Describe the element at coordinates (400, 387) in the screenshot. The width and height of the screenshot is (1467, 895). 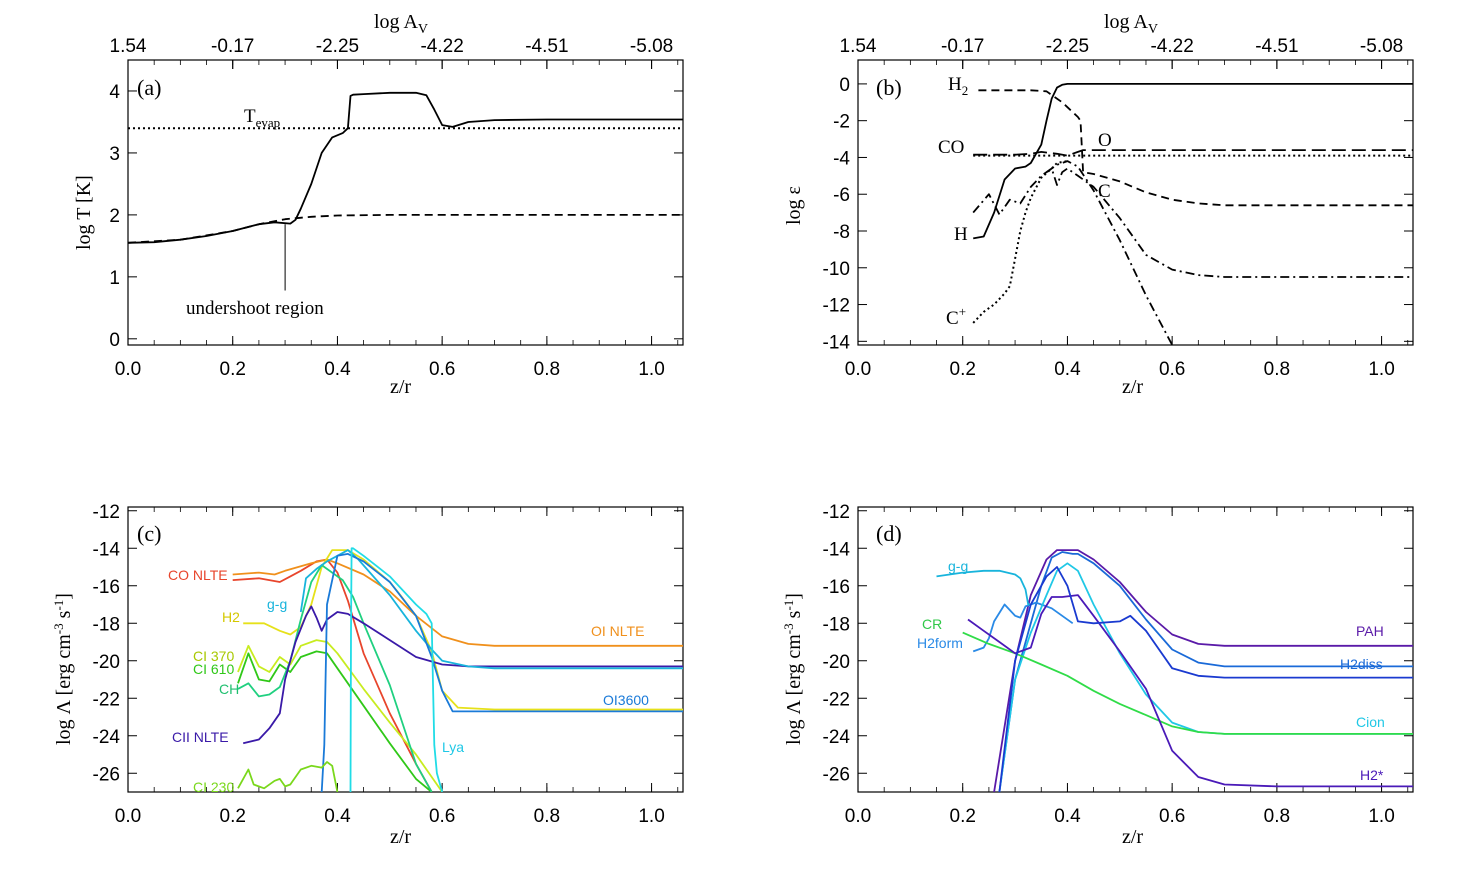
I see `panel-a-xlabel: z/r` at that location.